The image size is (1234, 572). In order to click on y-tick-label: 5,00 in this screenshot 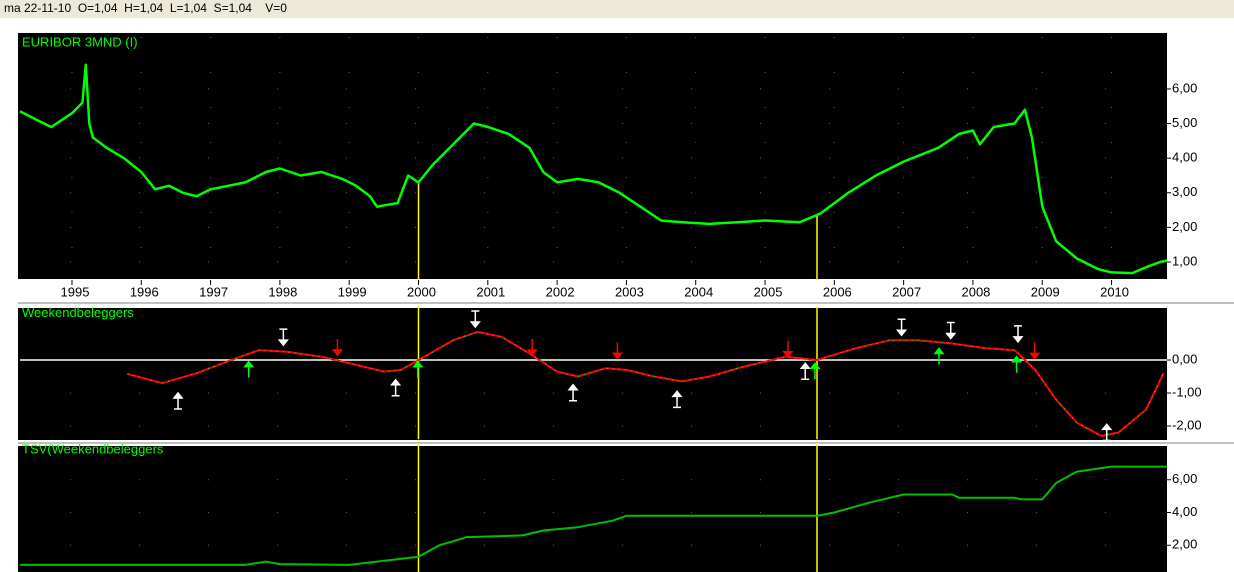, I will do `click(1184, 122)`.